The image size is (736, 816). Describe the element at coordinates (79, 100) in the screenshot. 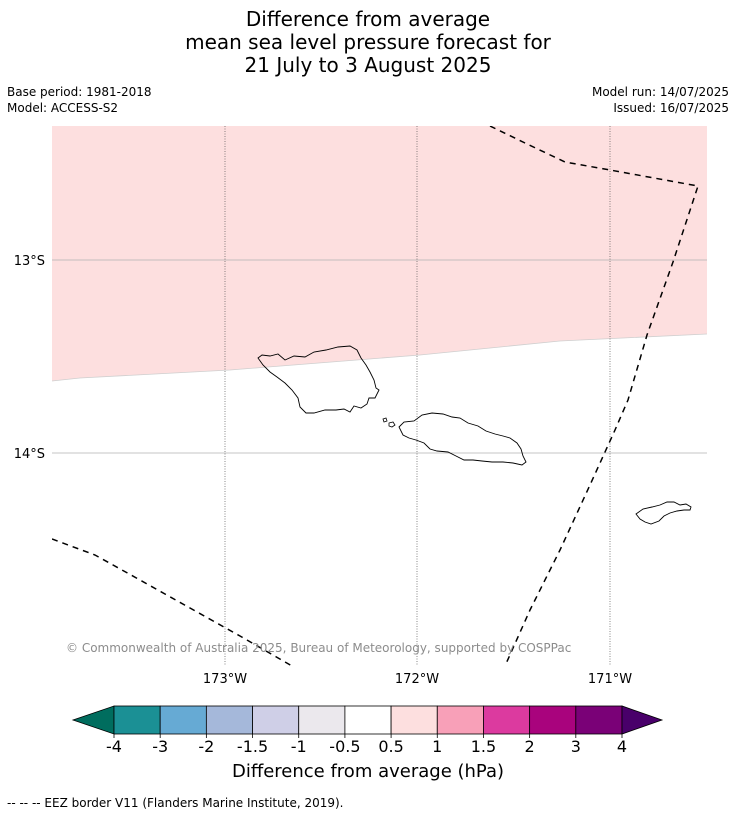

I see `meta-left: Base period: 1981-2018 Model: ACCESS-S2` at that location.